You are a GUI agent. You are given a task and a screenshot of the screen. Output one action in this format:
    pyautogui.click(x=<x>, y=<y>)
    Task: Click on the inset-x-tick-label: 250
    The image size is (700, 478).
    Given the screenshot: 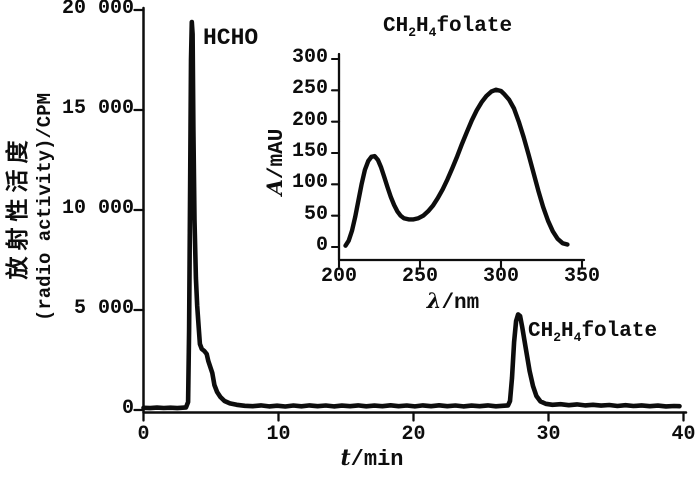 What is the action you would take?
    pyautogui.click(x=419, y=276)
    